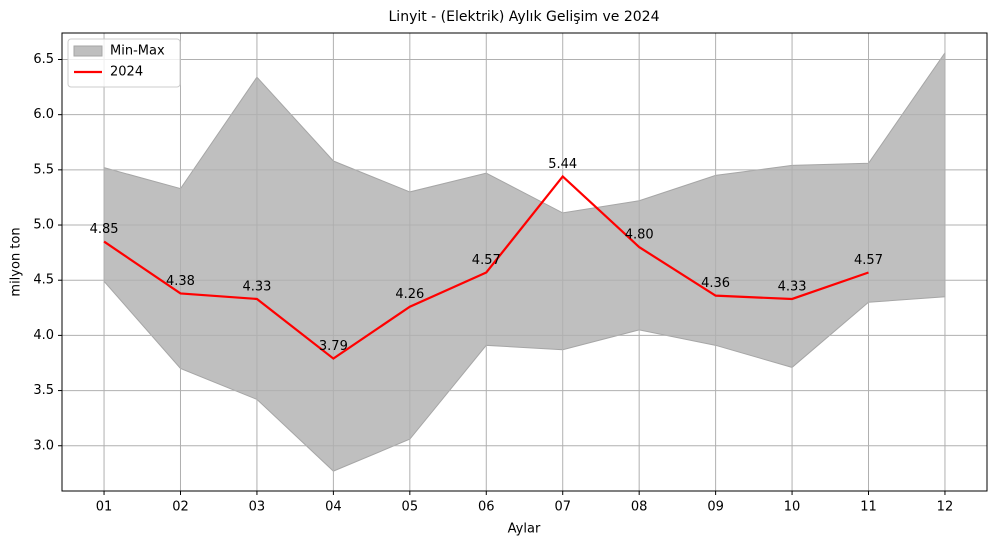 The height and width of the screenshot is (545, 1001). What do you see at coordinates (715, 283) in the screenshot?
I see `data-label: 4.36` at bounding box center [715, 283].